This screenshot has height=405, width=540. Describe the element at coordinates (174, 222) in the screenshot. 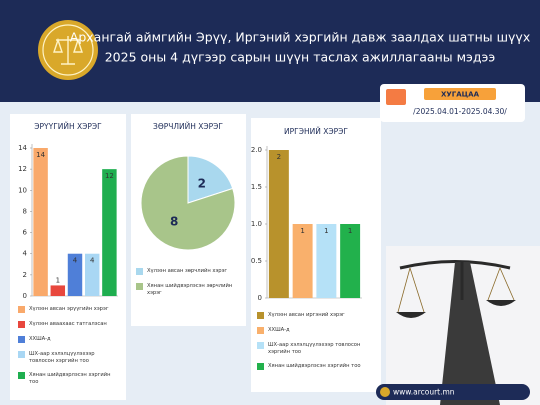

I see `pie-value-label: 8` at that location.